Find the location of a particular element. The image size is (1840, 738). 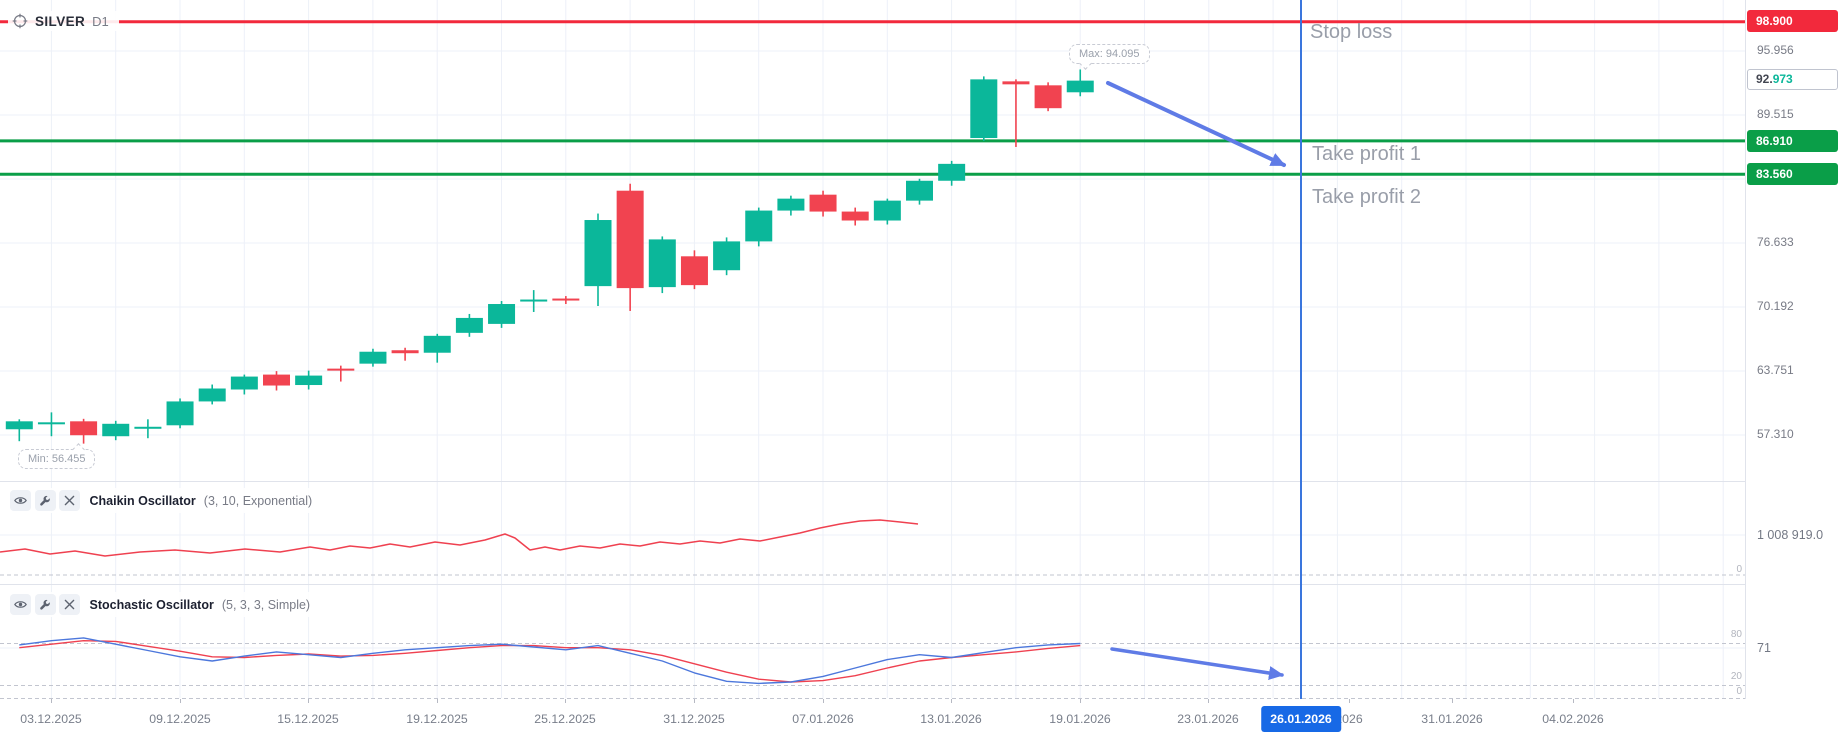

date-label: 09.12.2025 is located at coordinates (180, 719).